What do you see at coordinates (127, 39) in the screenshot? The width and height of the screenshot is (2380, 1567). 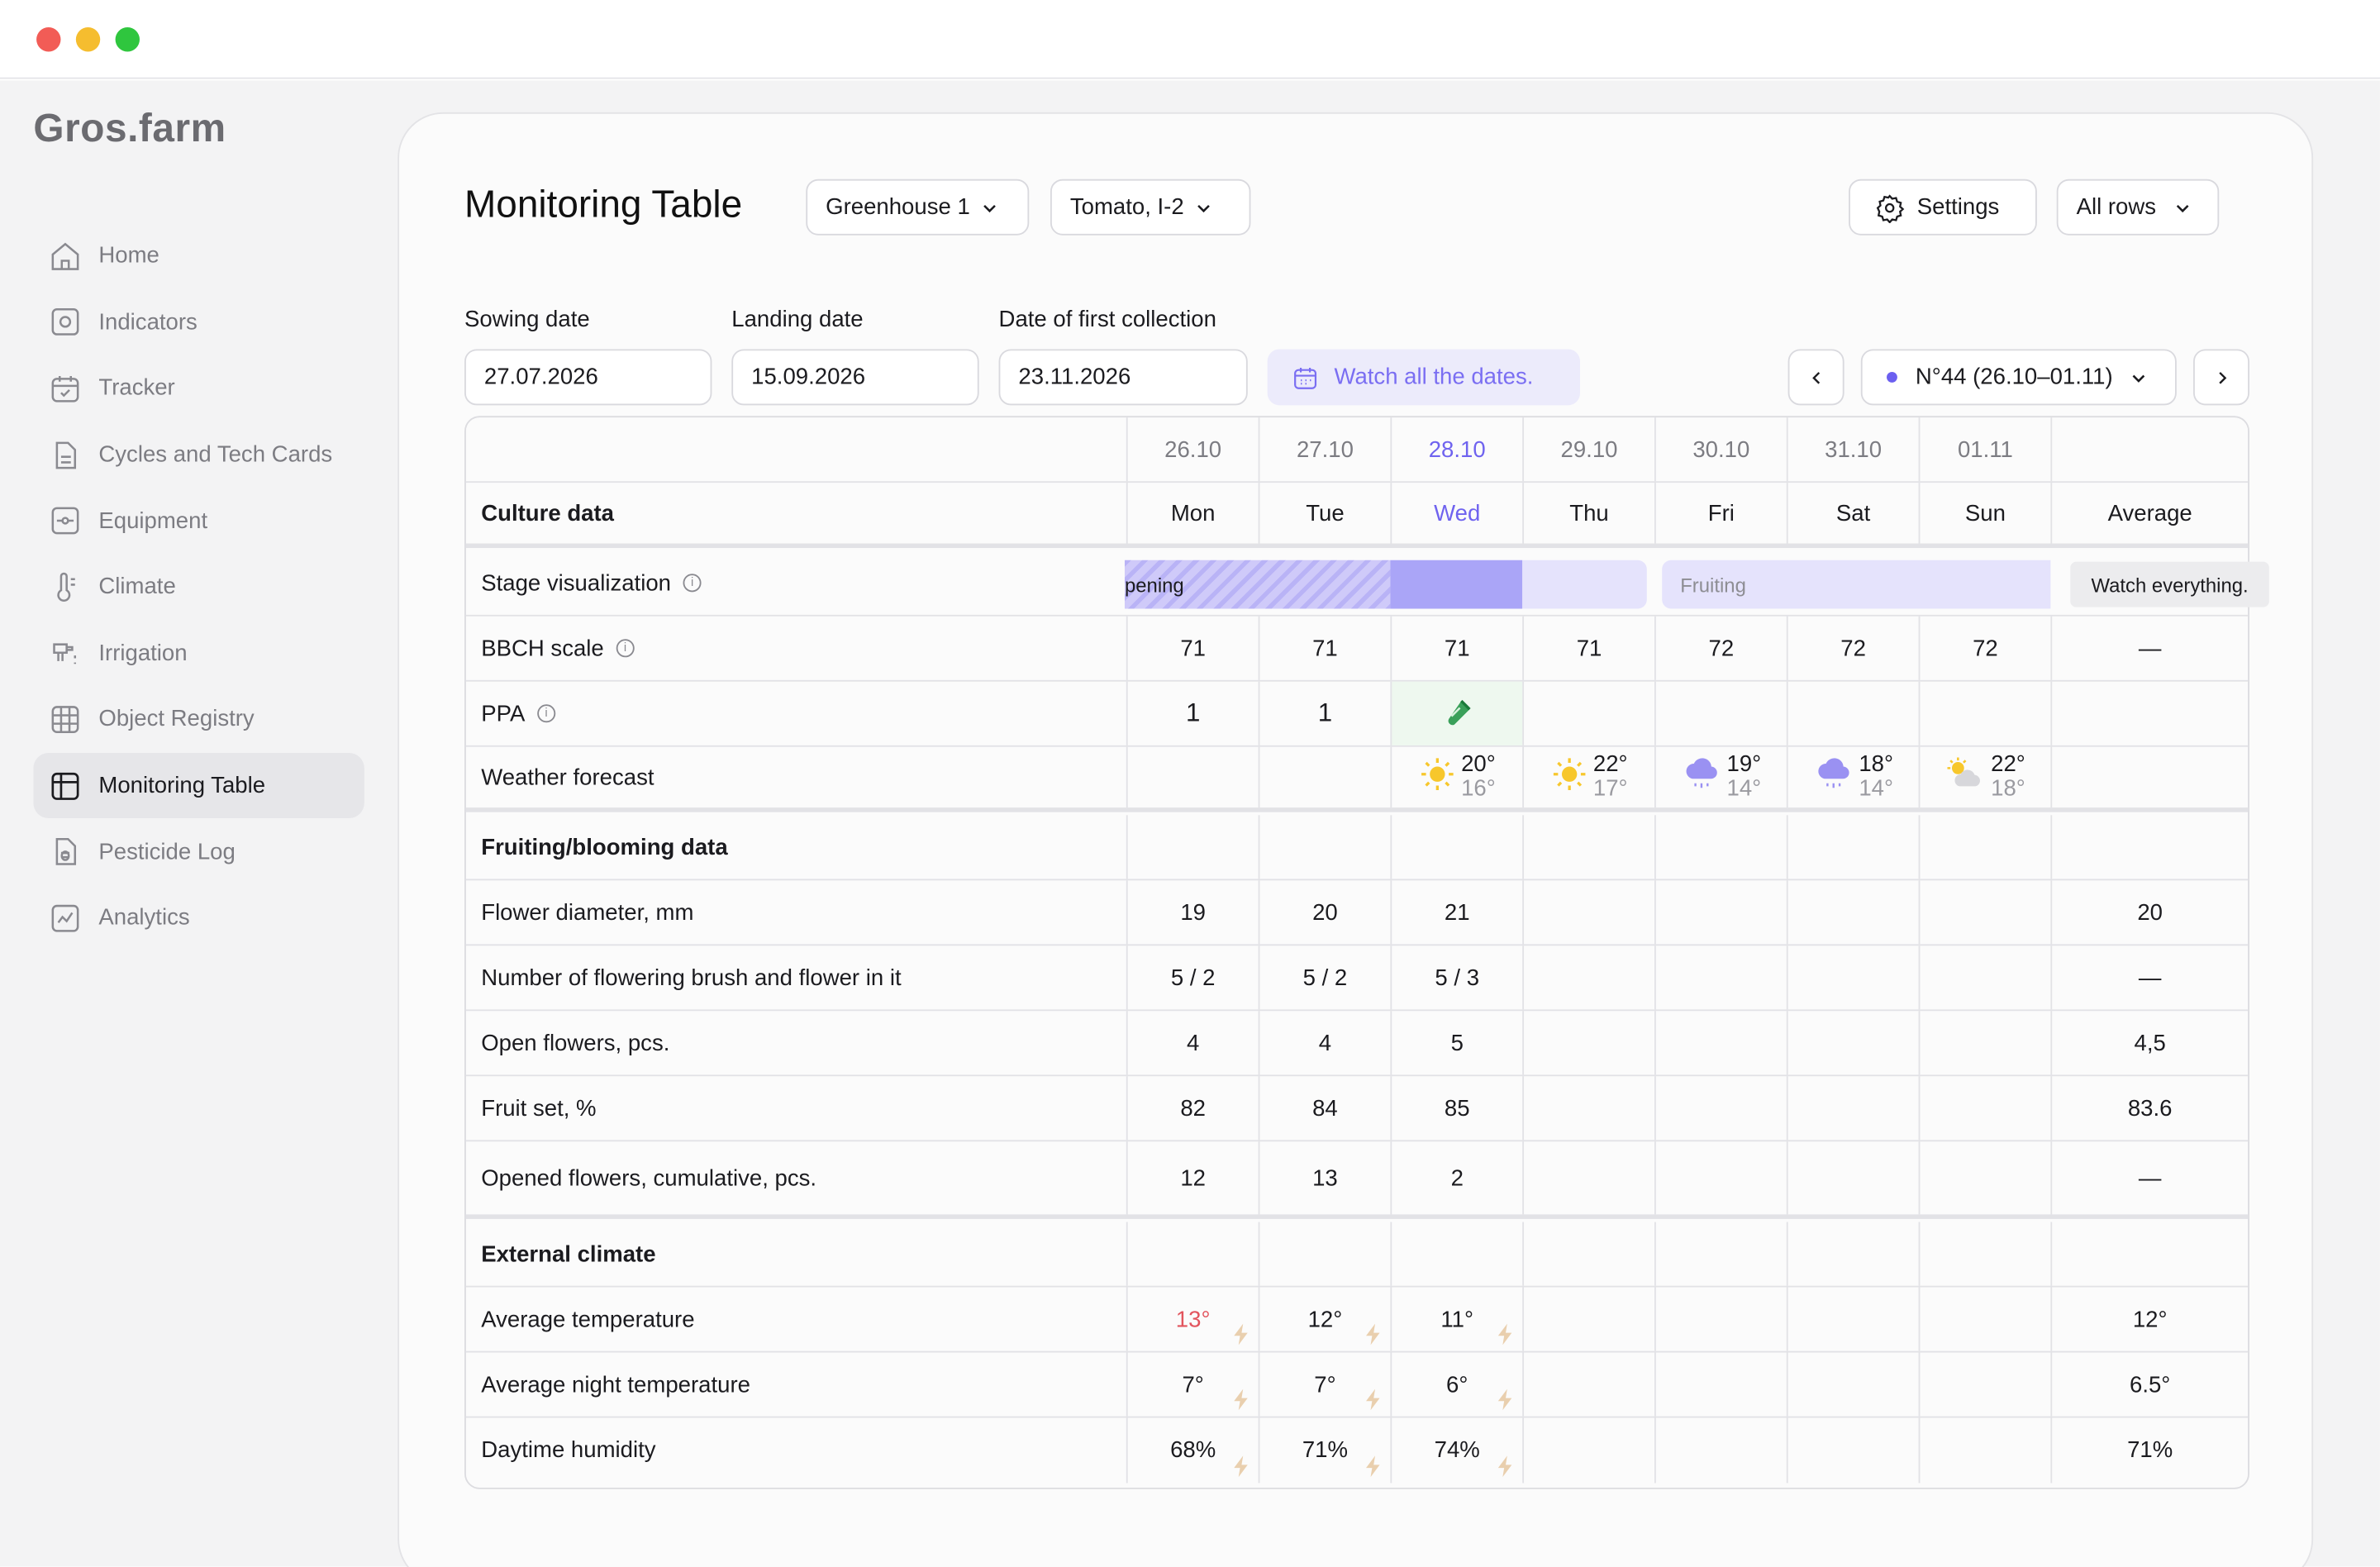 I see `maximize-window-button` at bounding box center [127, 39].